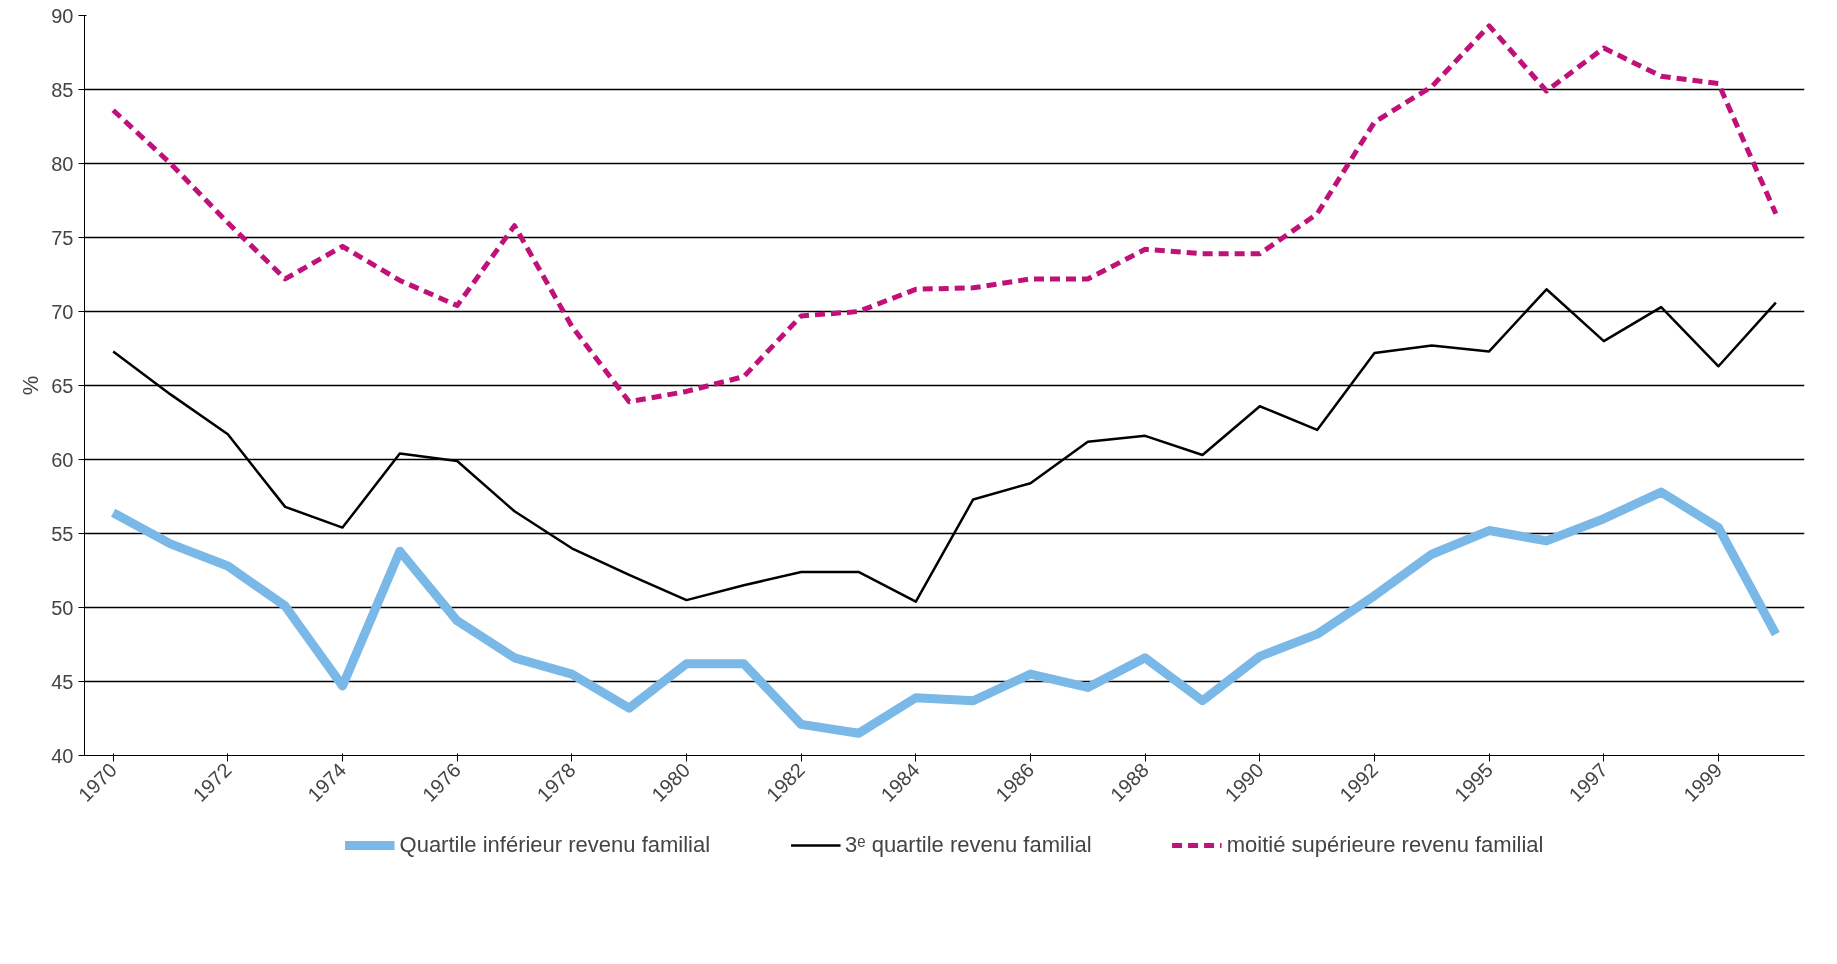 Image resolution: width=1837 pixels, height=964 pixels. I want to click on y-tick-label: 85, so click(62, 89).